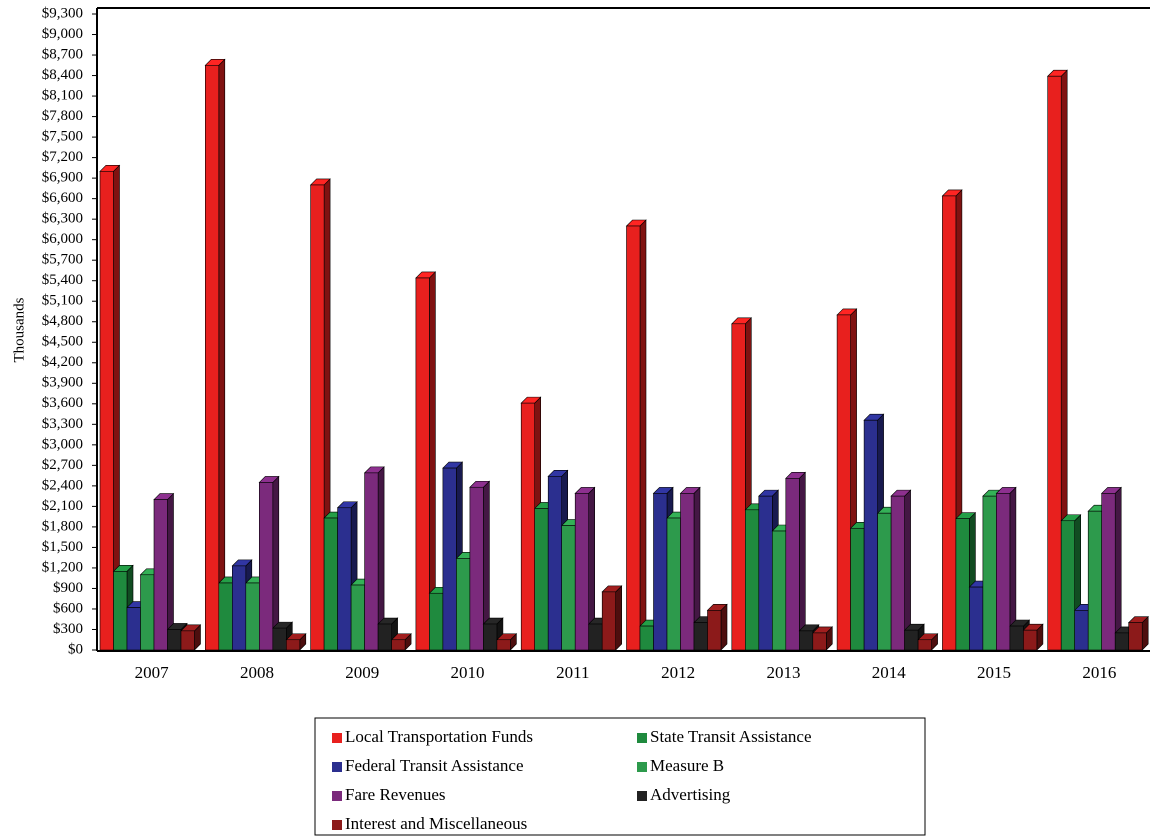 The width and height of the screenshot is (1152, 836). Describe the element at coordinates (783, 672) in the screenshot. I see `x-tick-label: 2013` at that location.